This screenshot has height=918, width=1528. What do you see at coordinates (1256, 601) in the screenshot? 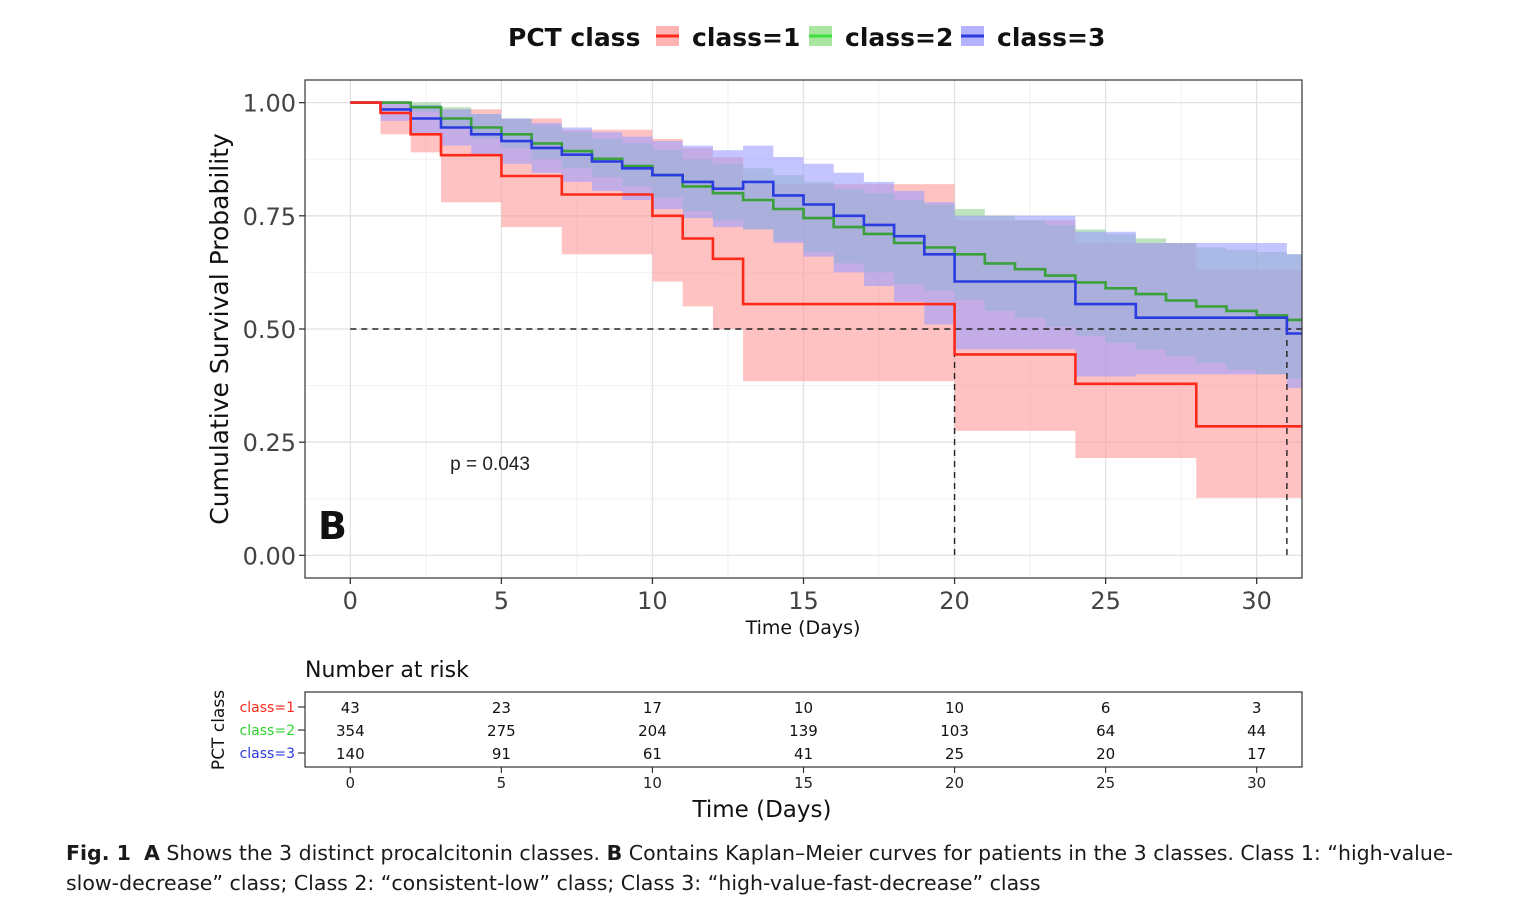
I see `x-tick-label: 30` at bounding box center [1256, 601].